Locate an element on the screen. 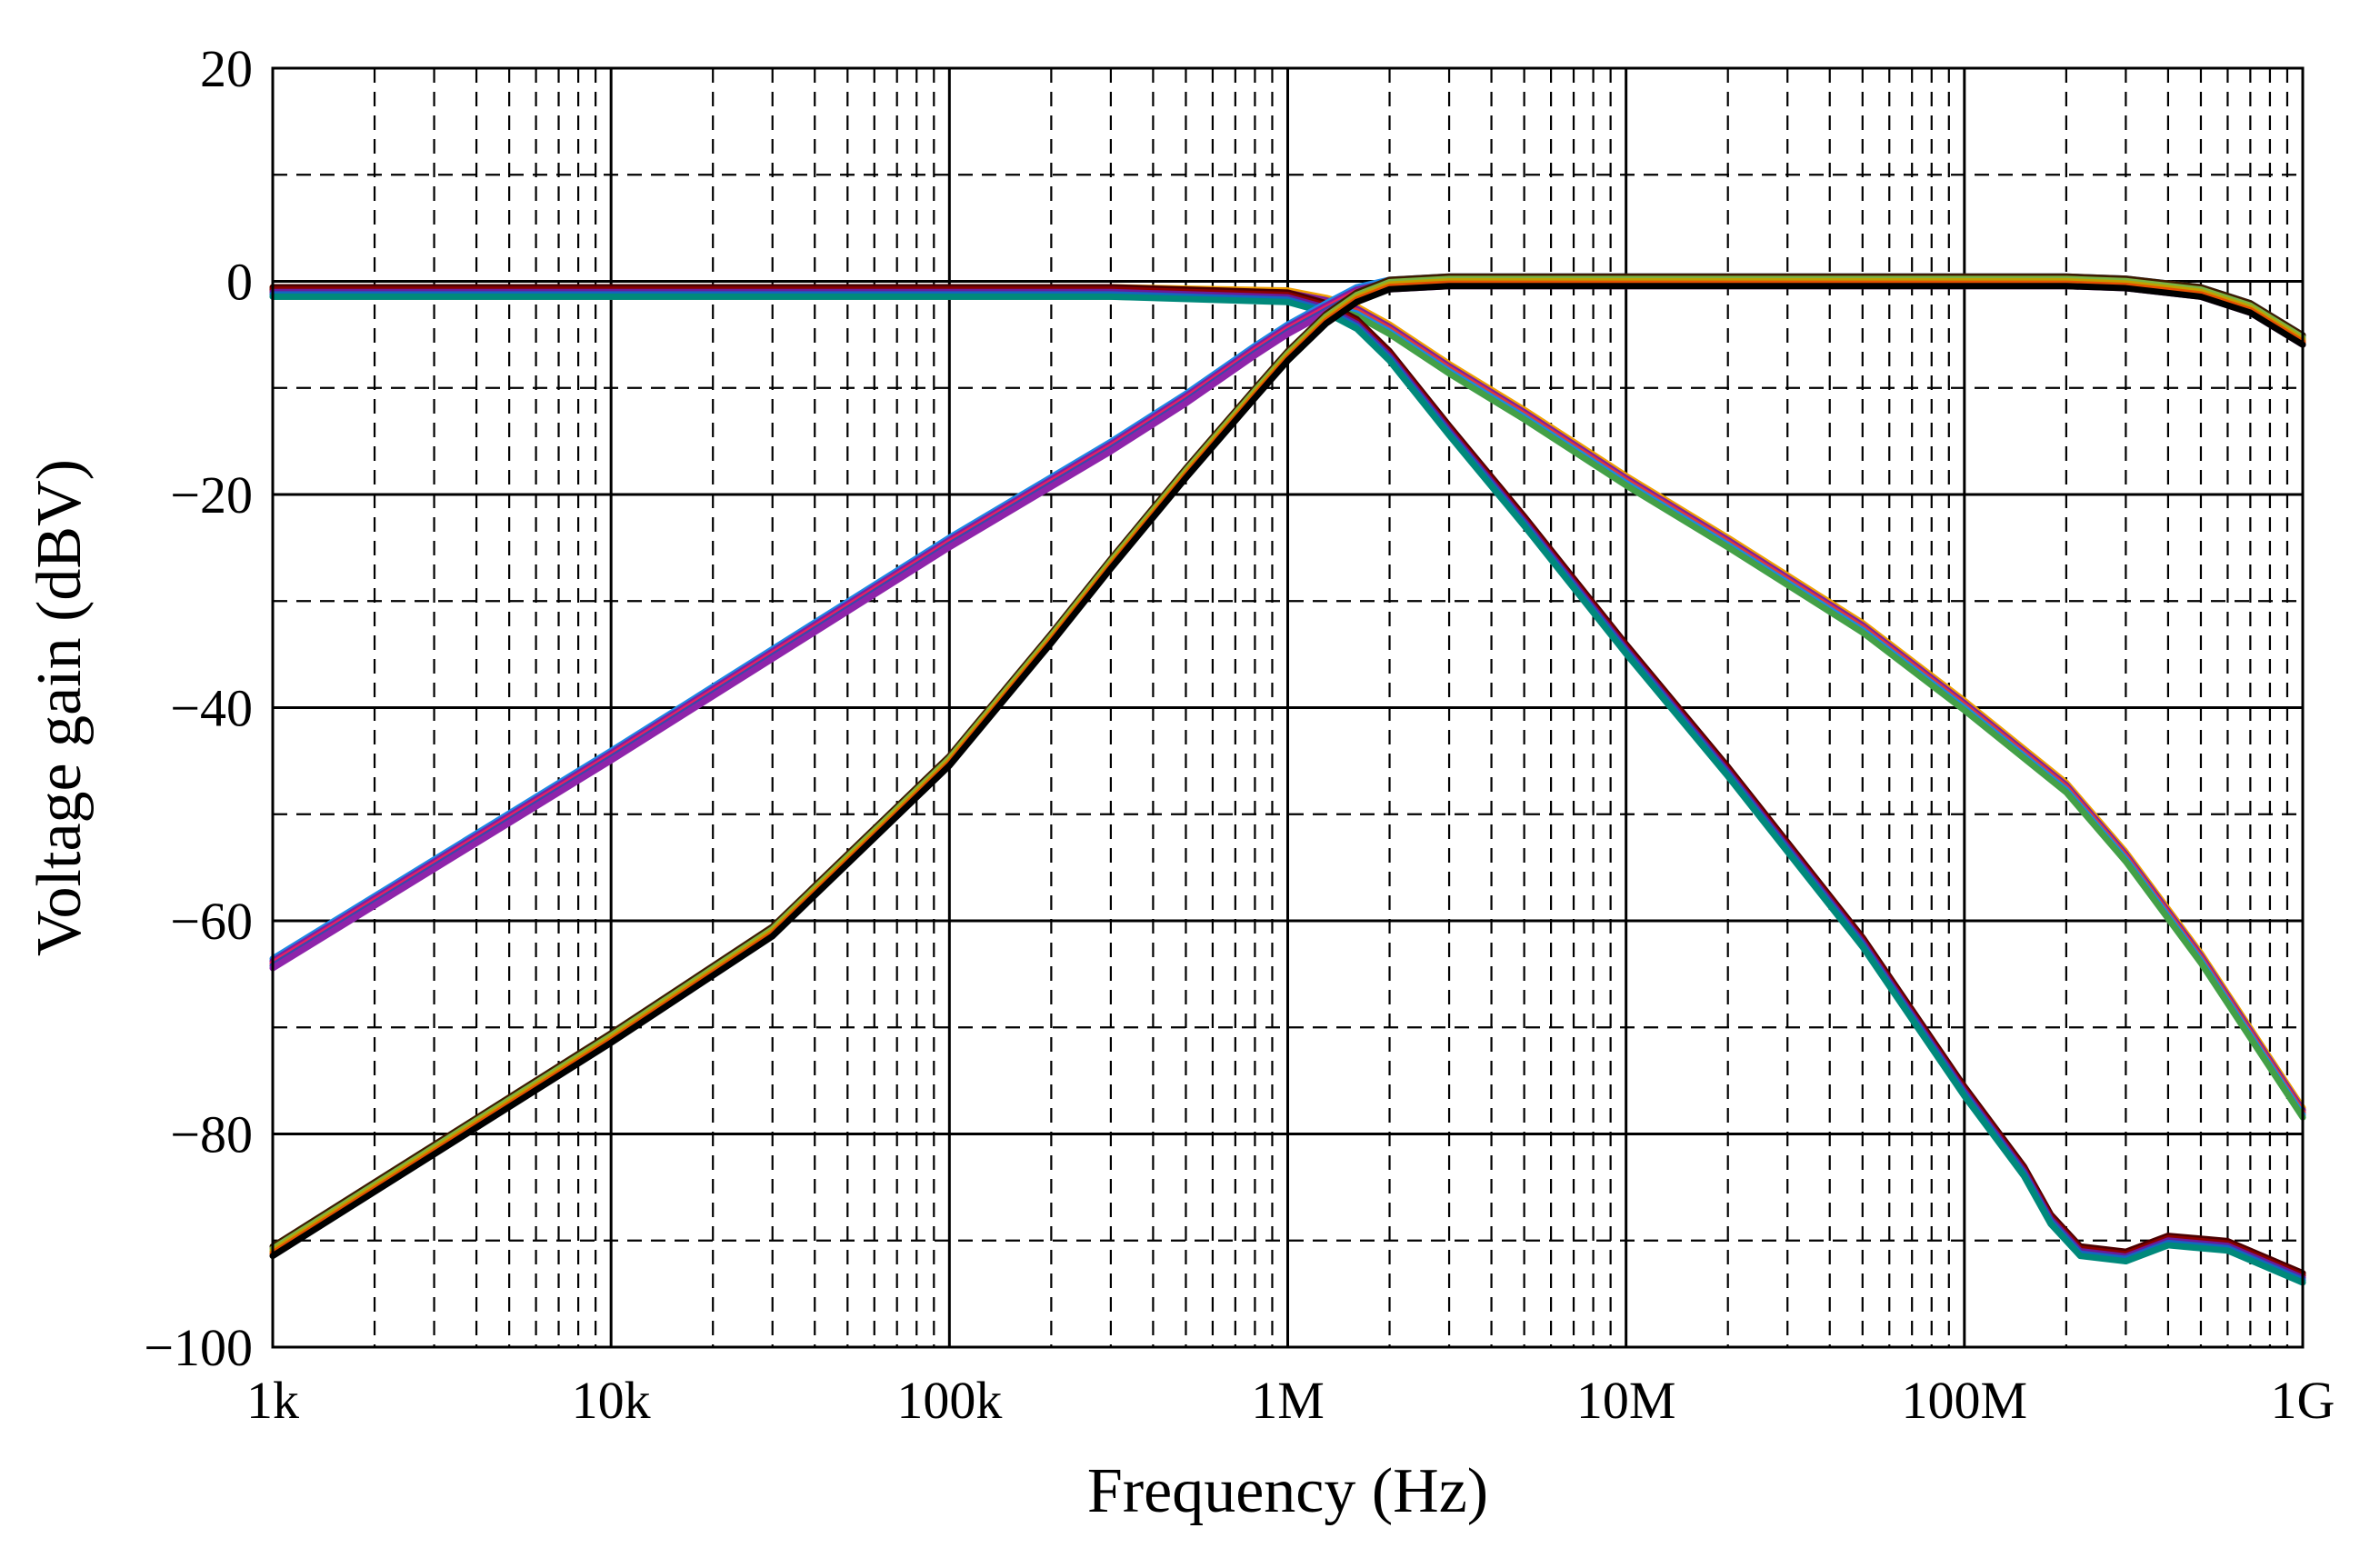 Image resolution: width=2360 pixels, height=1568 pixels. y-axis-title: Voltage gain (dBV) is located at coordinates (60, 707).